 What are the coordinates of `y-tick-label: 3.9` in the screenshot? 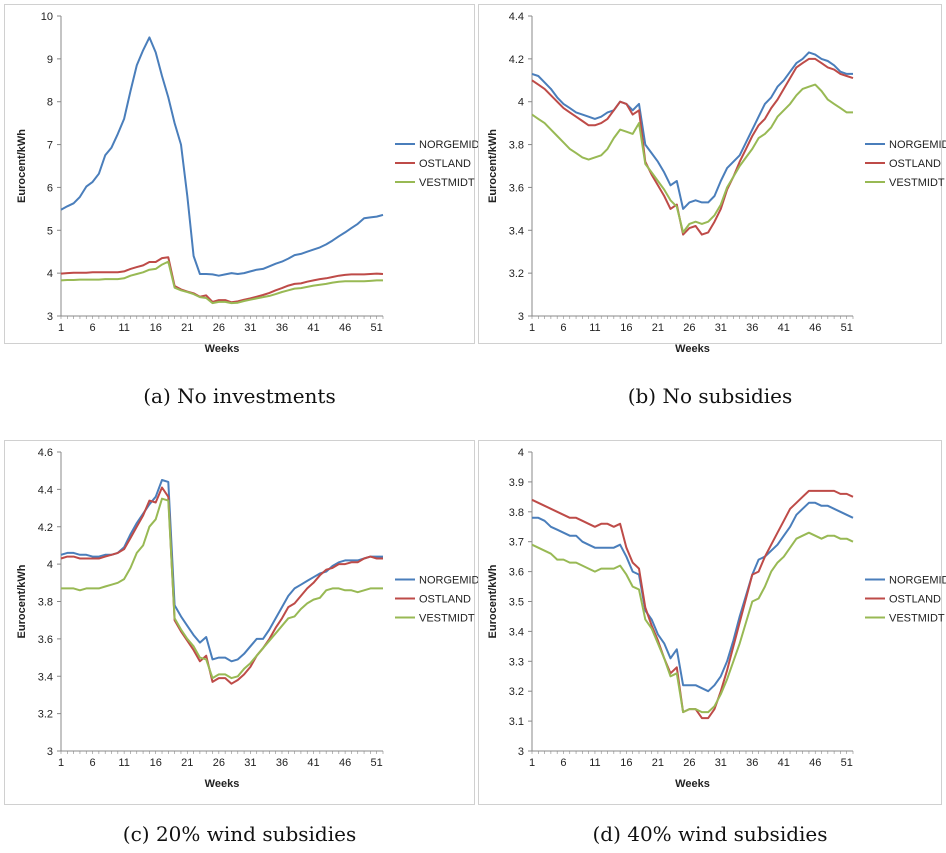 It's located at (516, 483).